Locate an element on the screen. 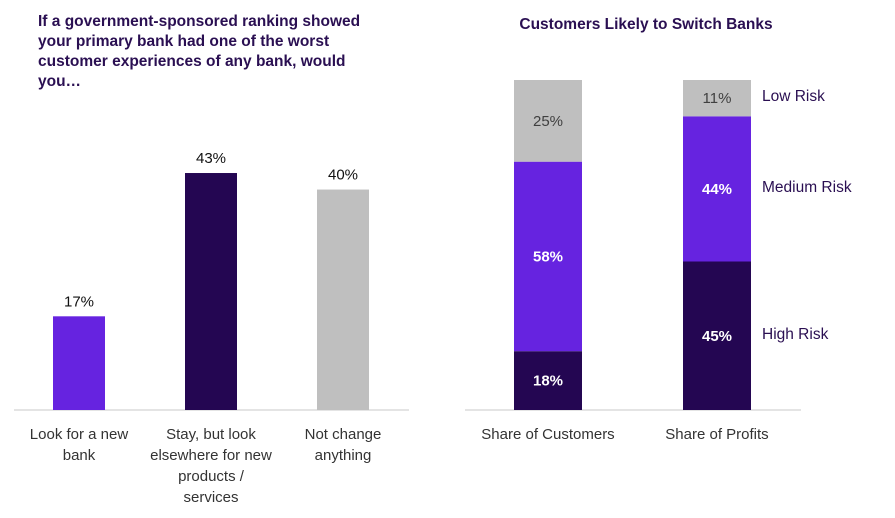 Image resolution: width=895 pixels, height=518 pixels. category-label-1: Look for a new bank is located at coordinates (79, 445).